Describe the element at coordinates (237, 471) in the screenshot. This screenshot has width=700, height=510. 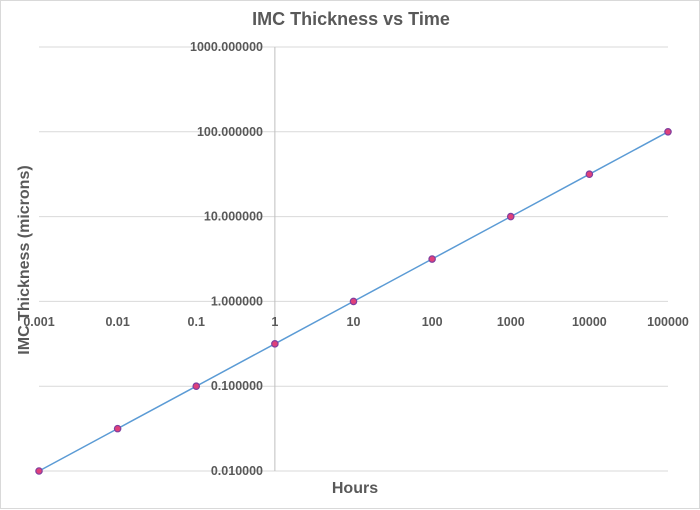
I see `y-tick-label: 0.010000` at that location.